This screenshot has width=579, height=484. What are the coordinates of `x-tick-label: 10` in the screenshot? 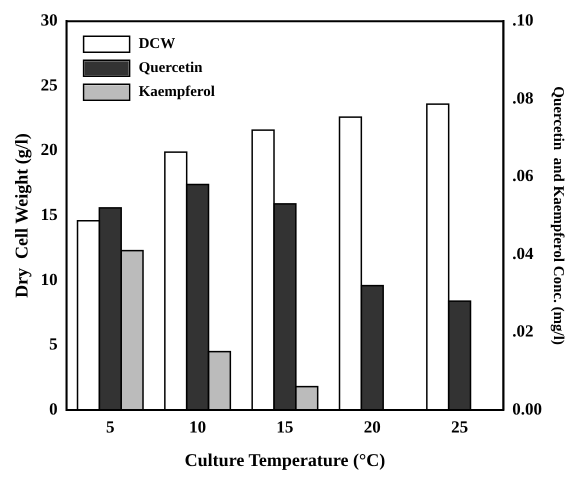 It's located at (197, 427).